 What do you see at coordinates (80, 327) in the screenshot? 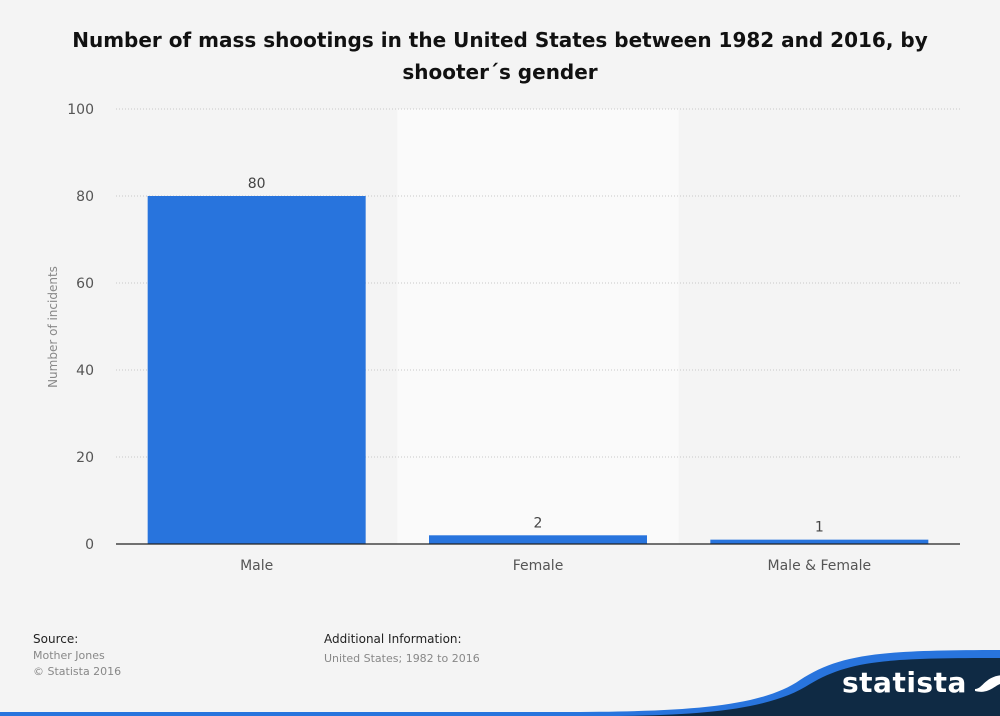
I see `y-axis-ticks: 0 20 40 60 80 100` at bounding box center [80, 327].